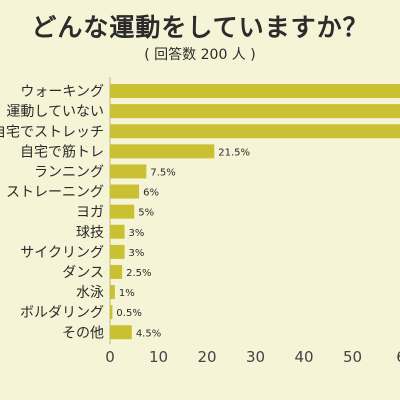 This screenshot has width=400, height=400. I want to click on value-label: 1%, so click(127, 293).